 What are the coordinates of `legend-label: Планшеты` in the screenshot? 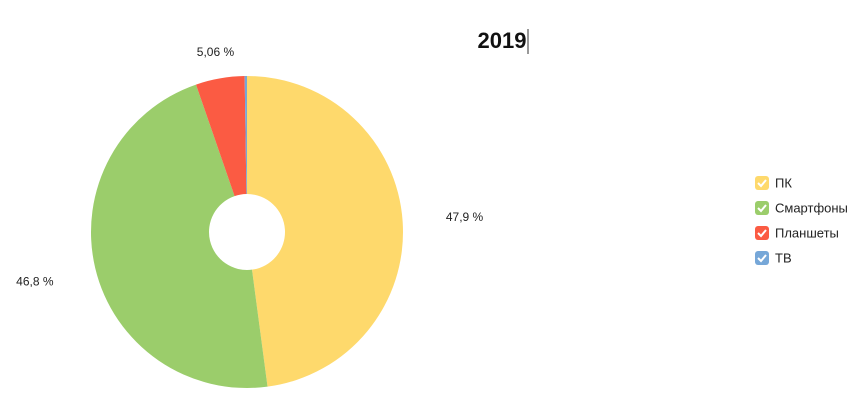 It's located at (807, 232).